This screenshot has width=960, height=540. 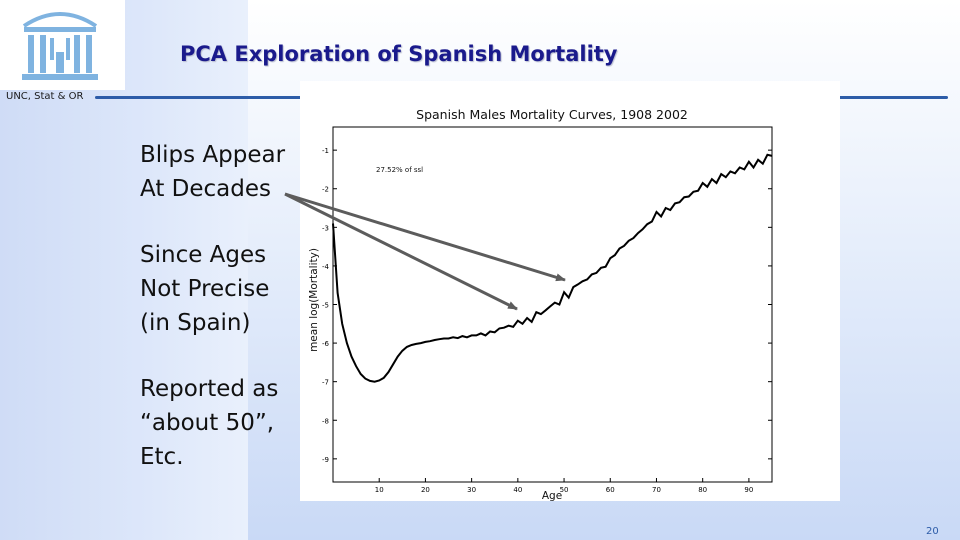 I want to click on x-tick-label: 20, so click(x=425, y=490).